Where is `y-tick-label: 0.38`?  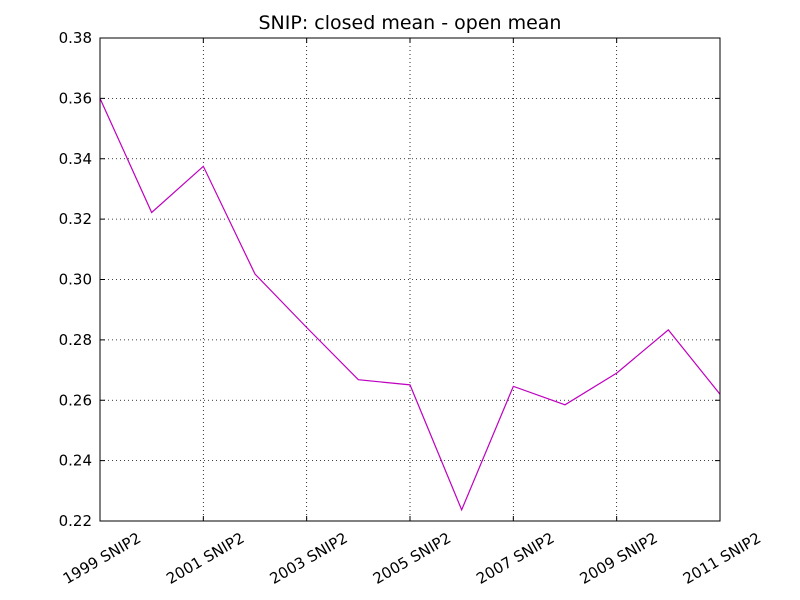 y-tick-label: 0.38 is located at coordinates (75, 38).